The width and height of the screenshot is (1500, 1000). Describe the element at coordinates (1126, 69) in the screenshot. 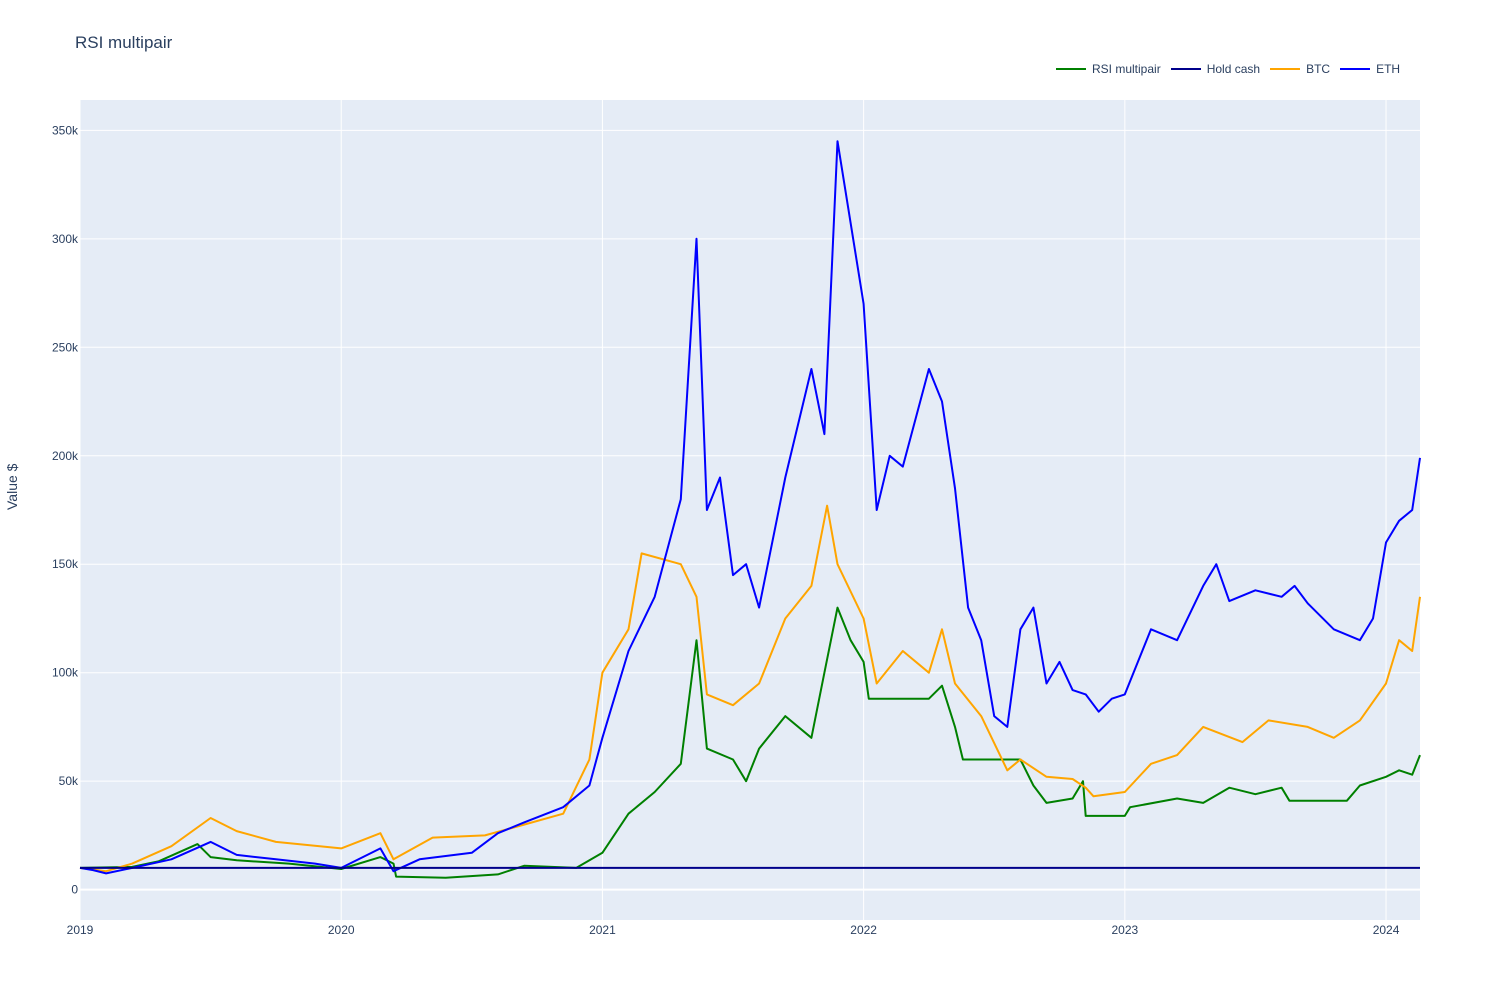

I see `legend-label-rsi-multipair: RSI multipair` at that location.